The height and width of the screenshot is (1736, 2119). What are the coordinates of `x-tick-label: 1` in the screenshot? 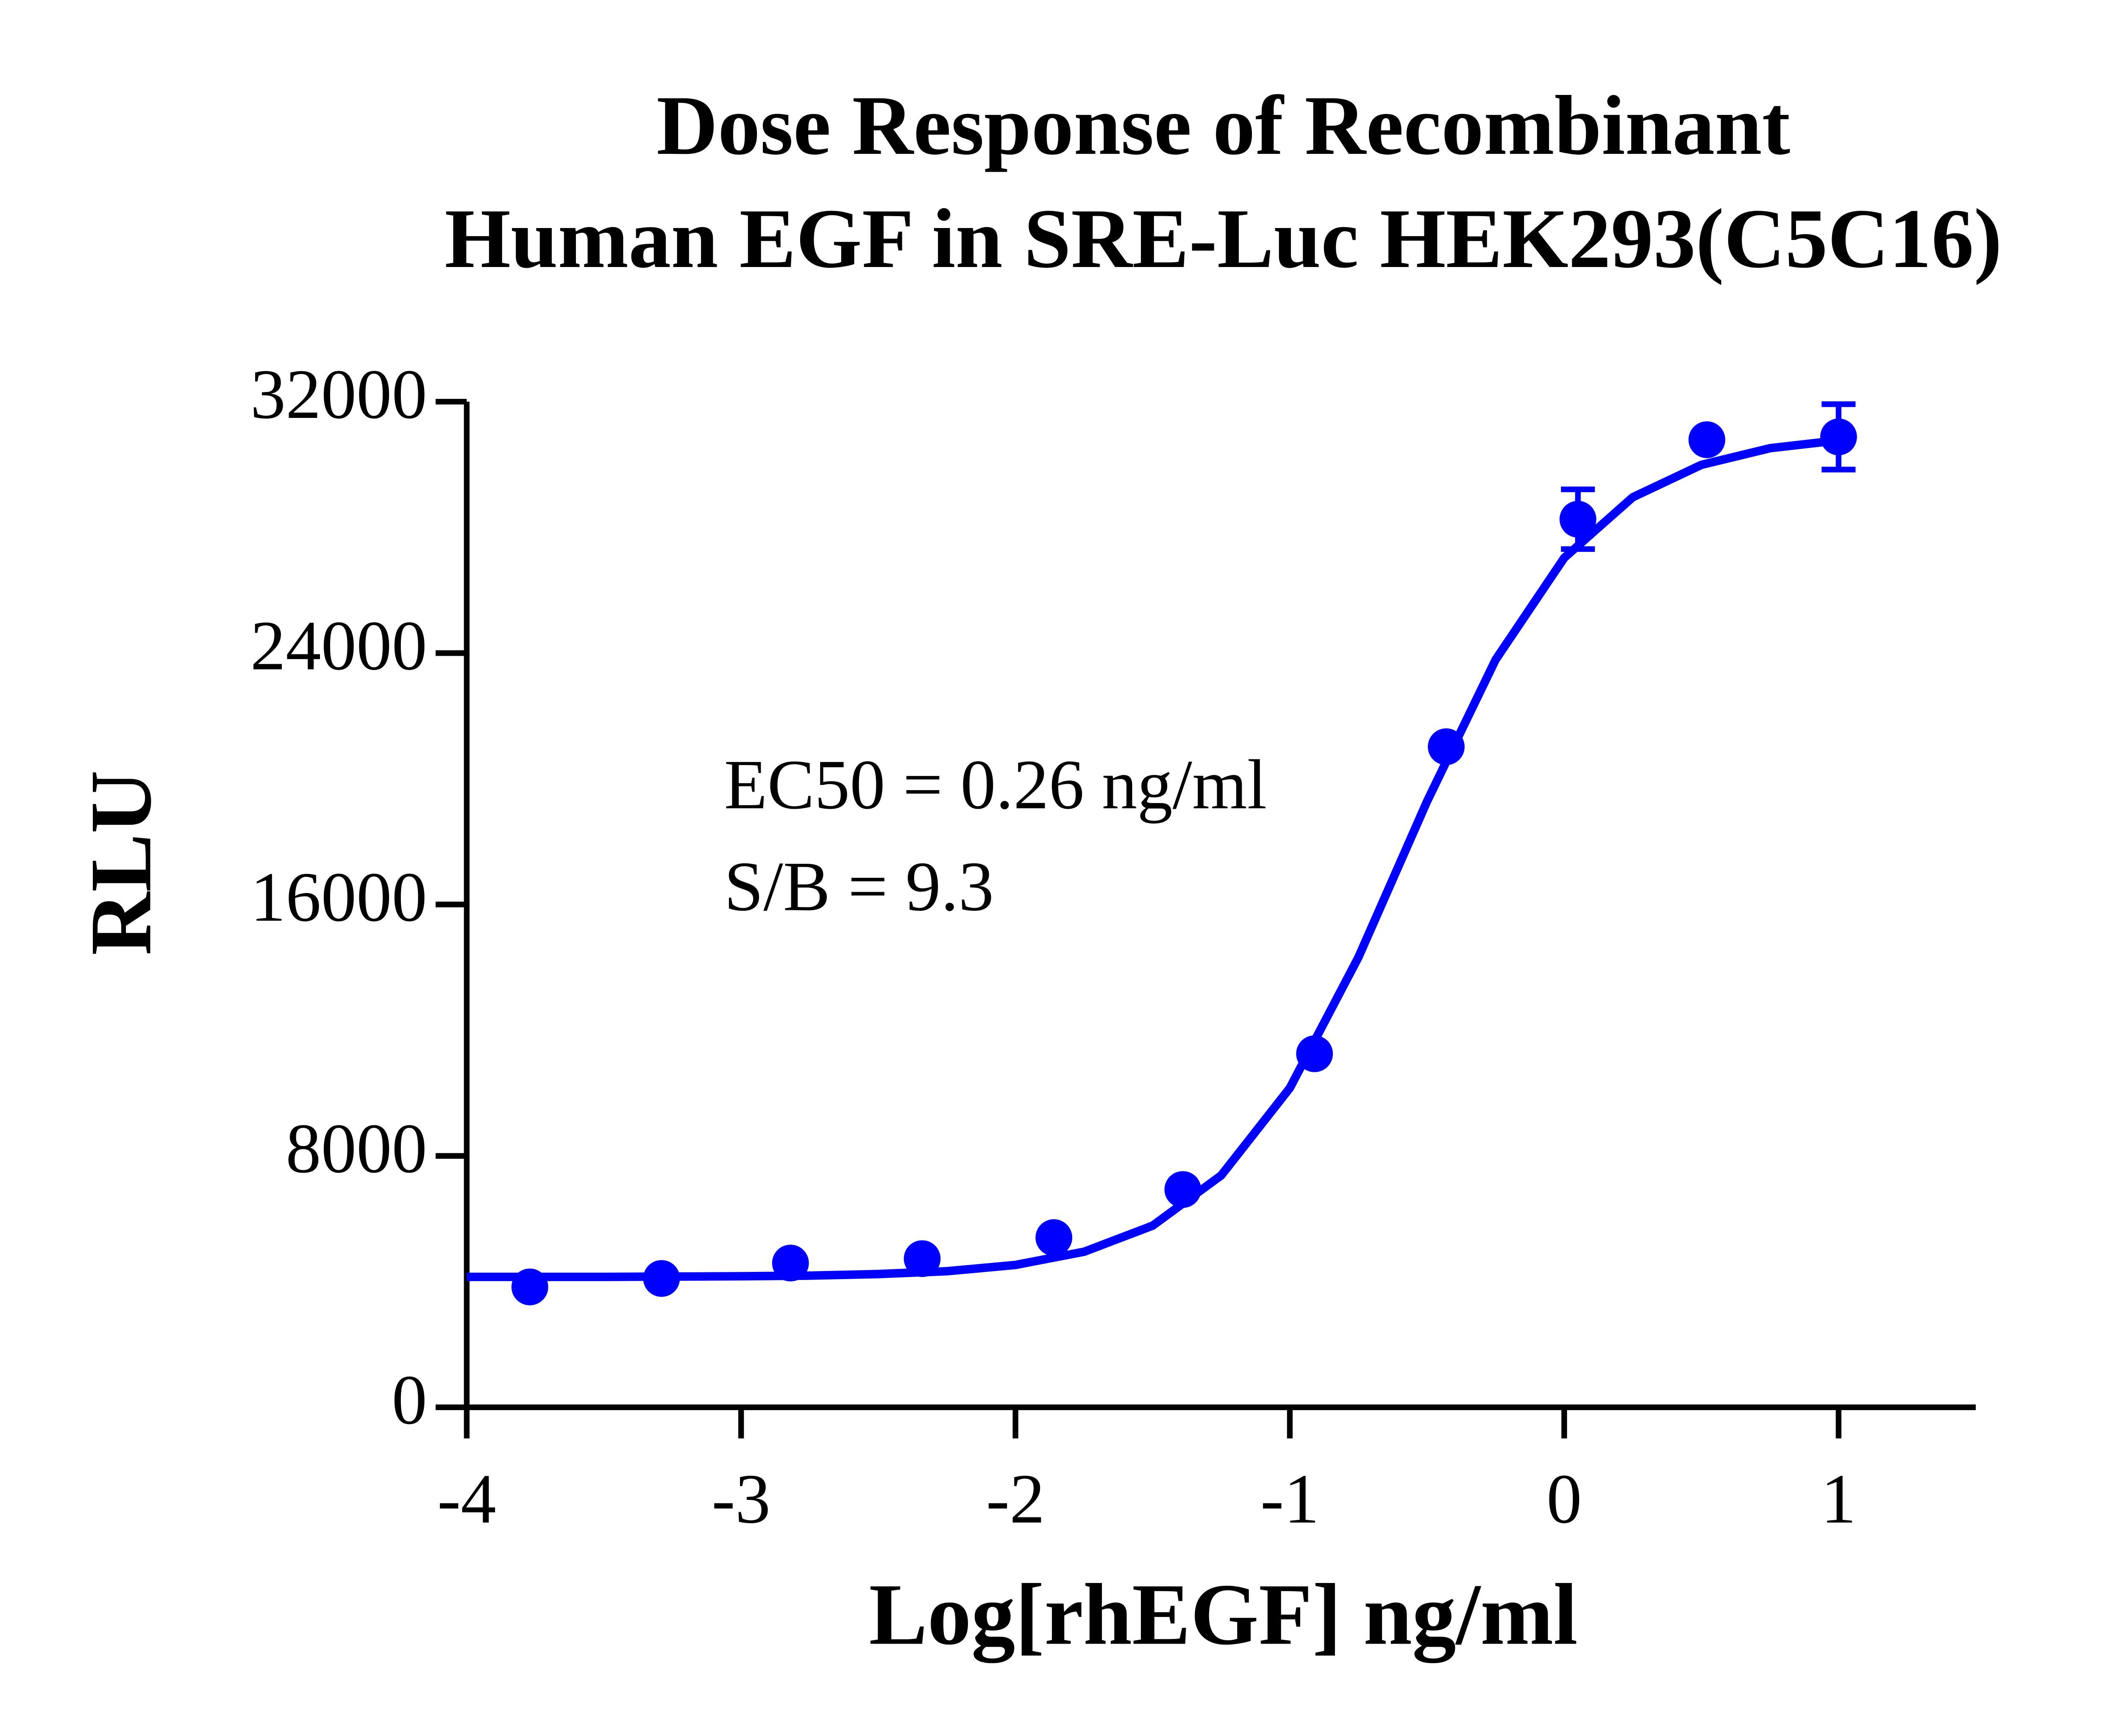 It's located at (1839, 1499).